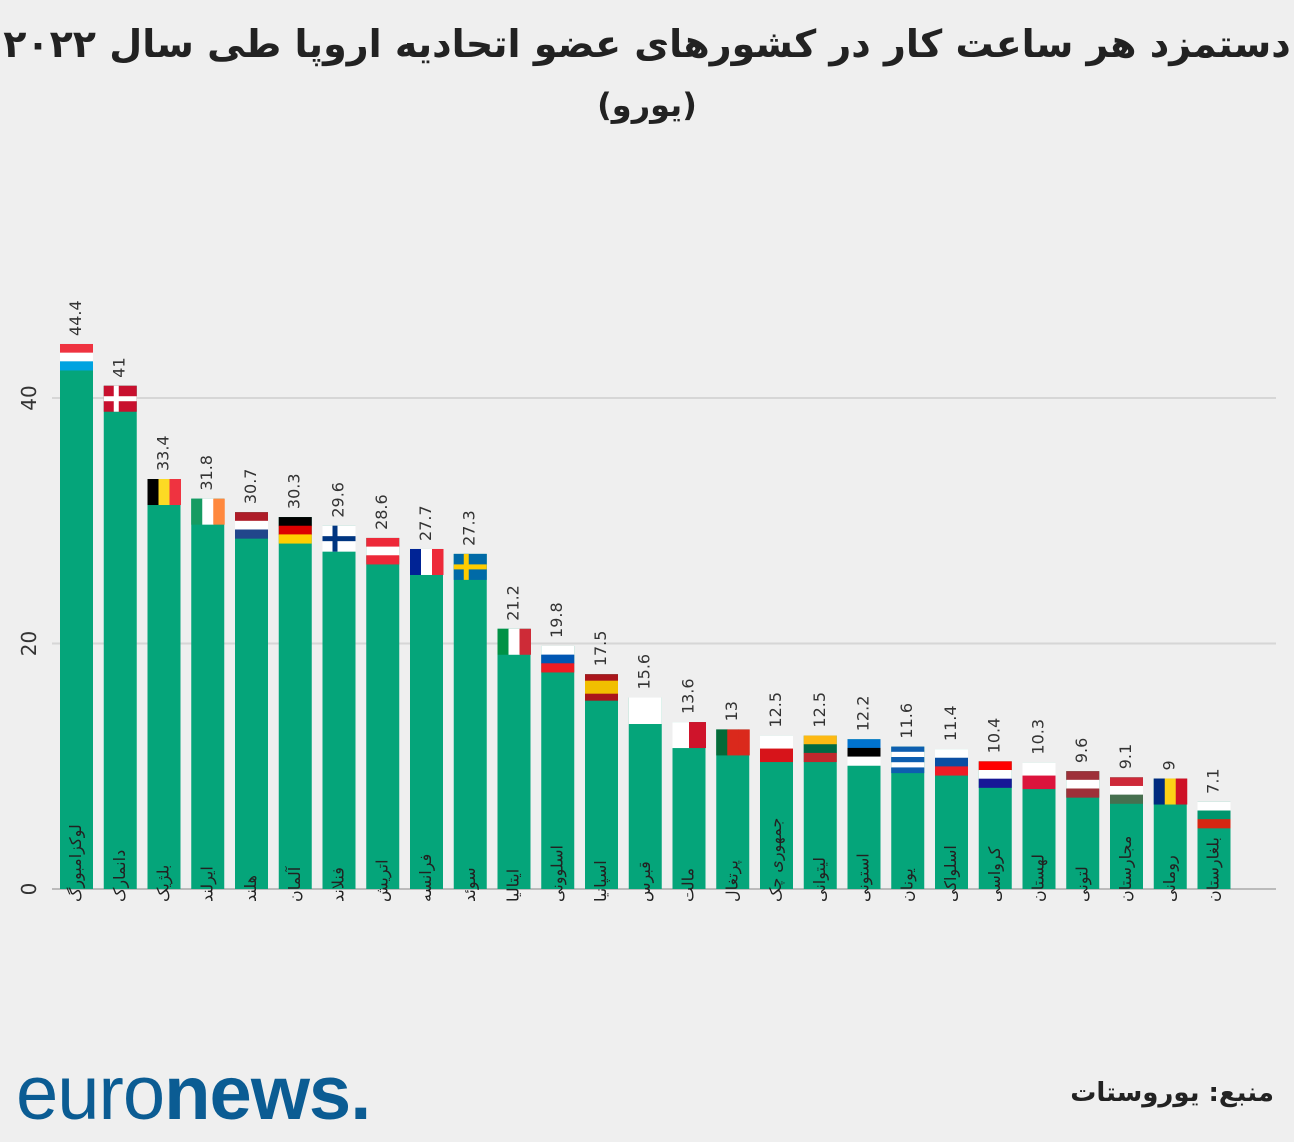 The image size is (1294, 1142). Describe the element at coordinates (206, 473) in the screenshot. I see `data-label: 31.8` at that location.